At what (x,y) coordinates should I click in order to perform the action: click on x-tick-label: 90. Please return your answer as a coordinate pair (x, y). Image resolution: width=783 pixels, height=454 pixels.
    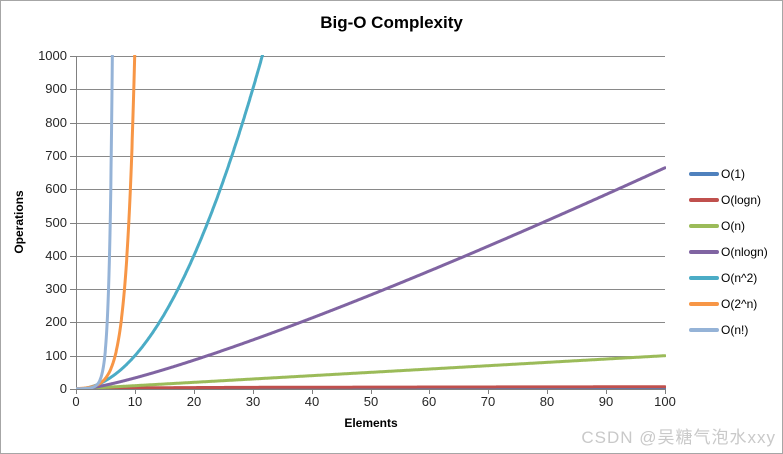
    Looking at the image, I should click on (606, 401).